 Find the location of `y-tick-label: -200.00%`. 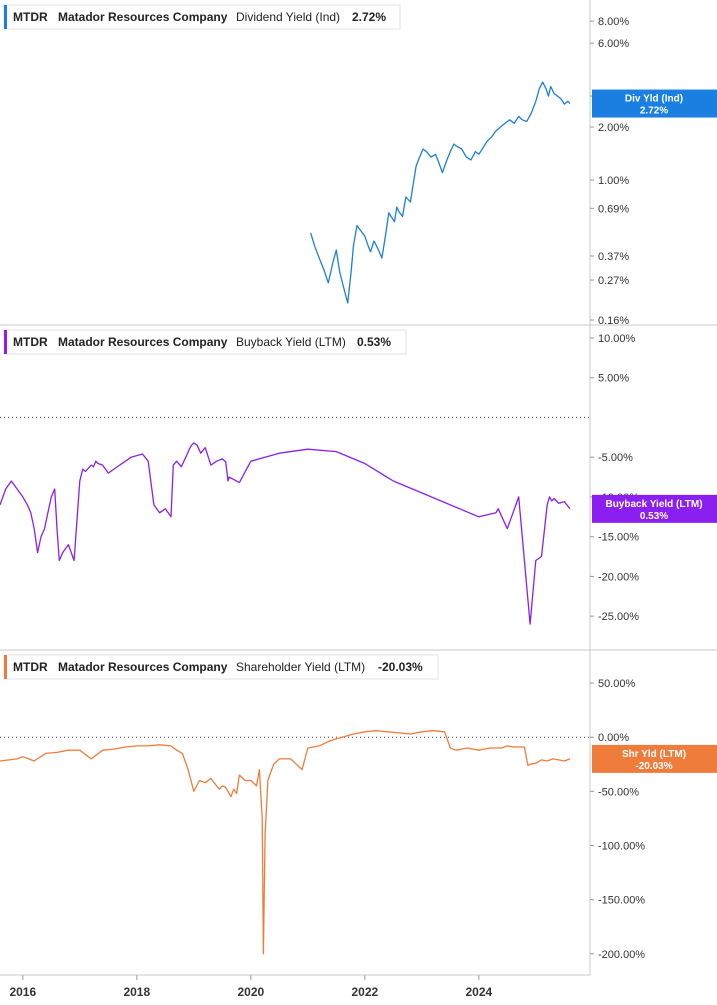

y-tick-label: -200.00% is located at coordinates (621, 955).